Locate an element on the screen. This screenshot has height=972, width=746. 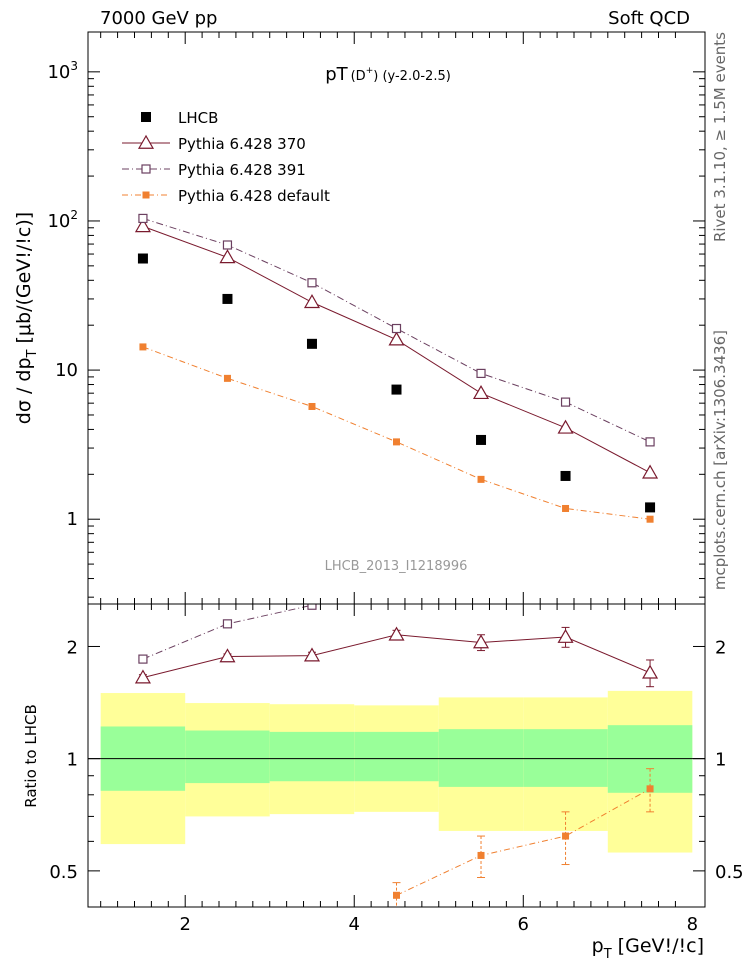
x-tick-label-1: 4 is located at coordinates (354, 924).